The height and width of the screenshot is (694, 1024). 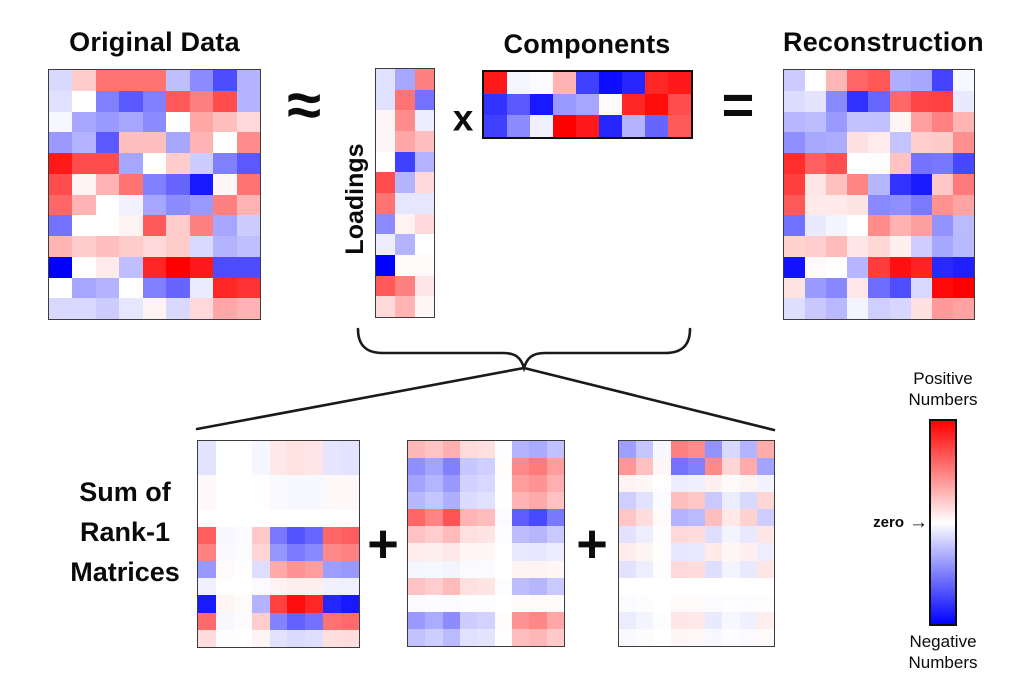 What do you see at coordinates (592, 544) in the screenshot?
I see `plus-symbol-2: +` at bounding box center [592, 544].